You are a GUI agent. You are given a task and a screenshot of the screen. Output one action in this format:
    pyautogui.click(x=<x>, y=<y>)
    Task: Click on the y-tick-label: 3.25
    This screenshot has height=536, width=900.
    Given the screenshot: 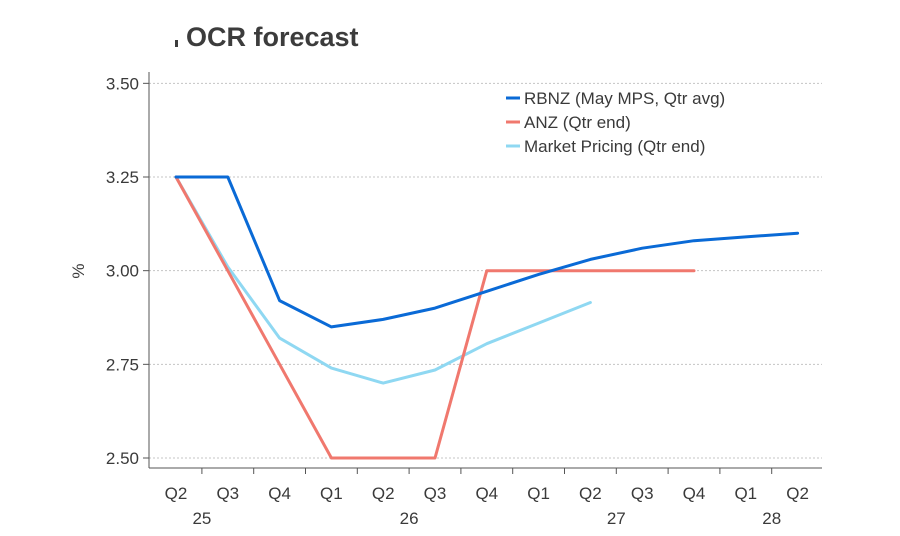 What is the action you would take?
    pyautogui.click(x=122, y=177)
    